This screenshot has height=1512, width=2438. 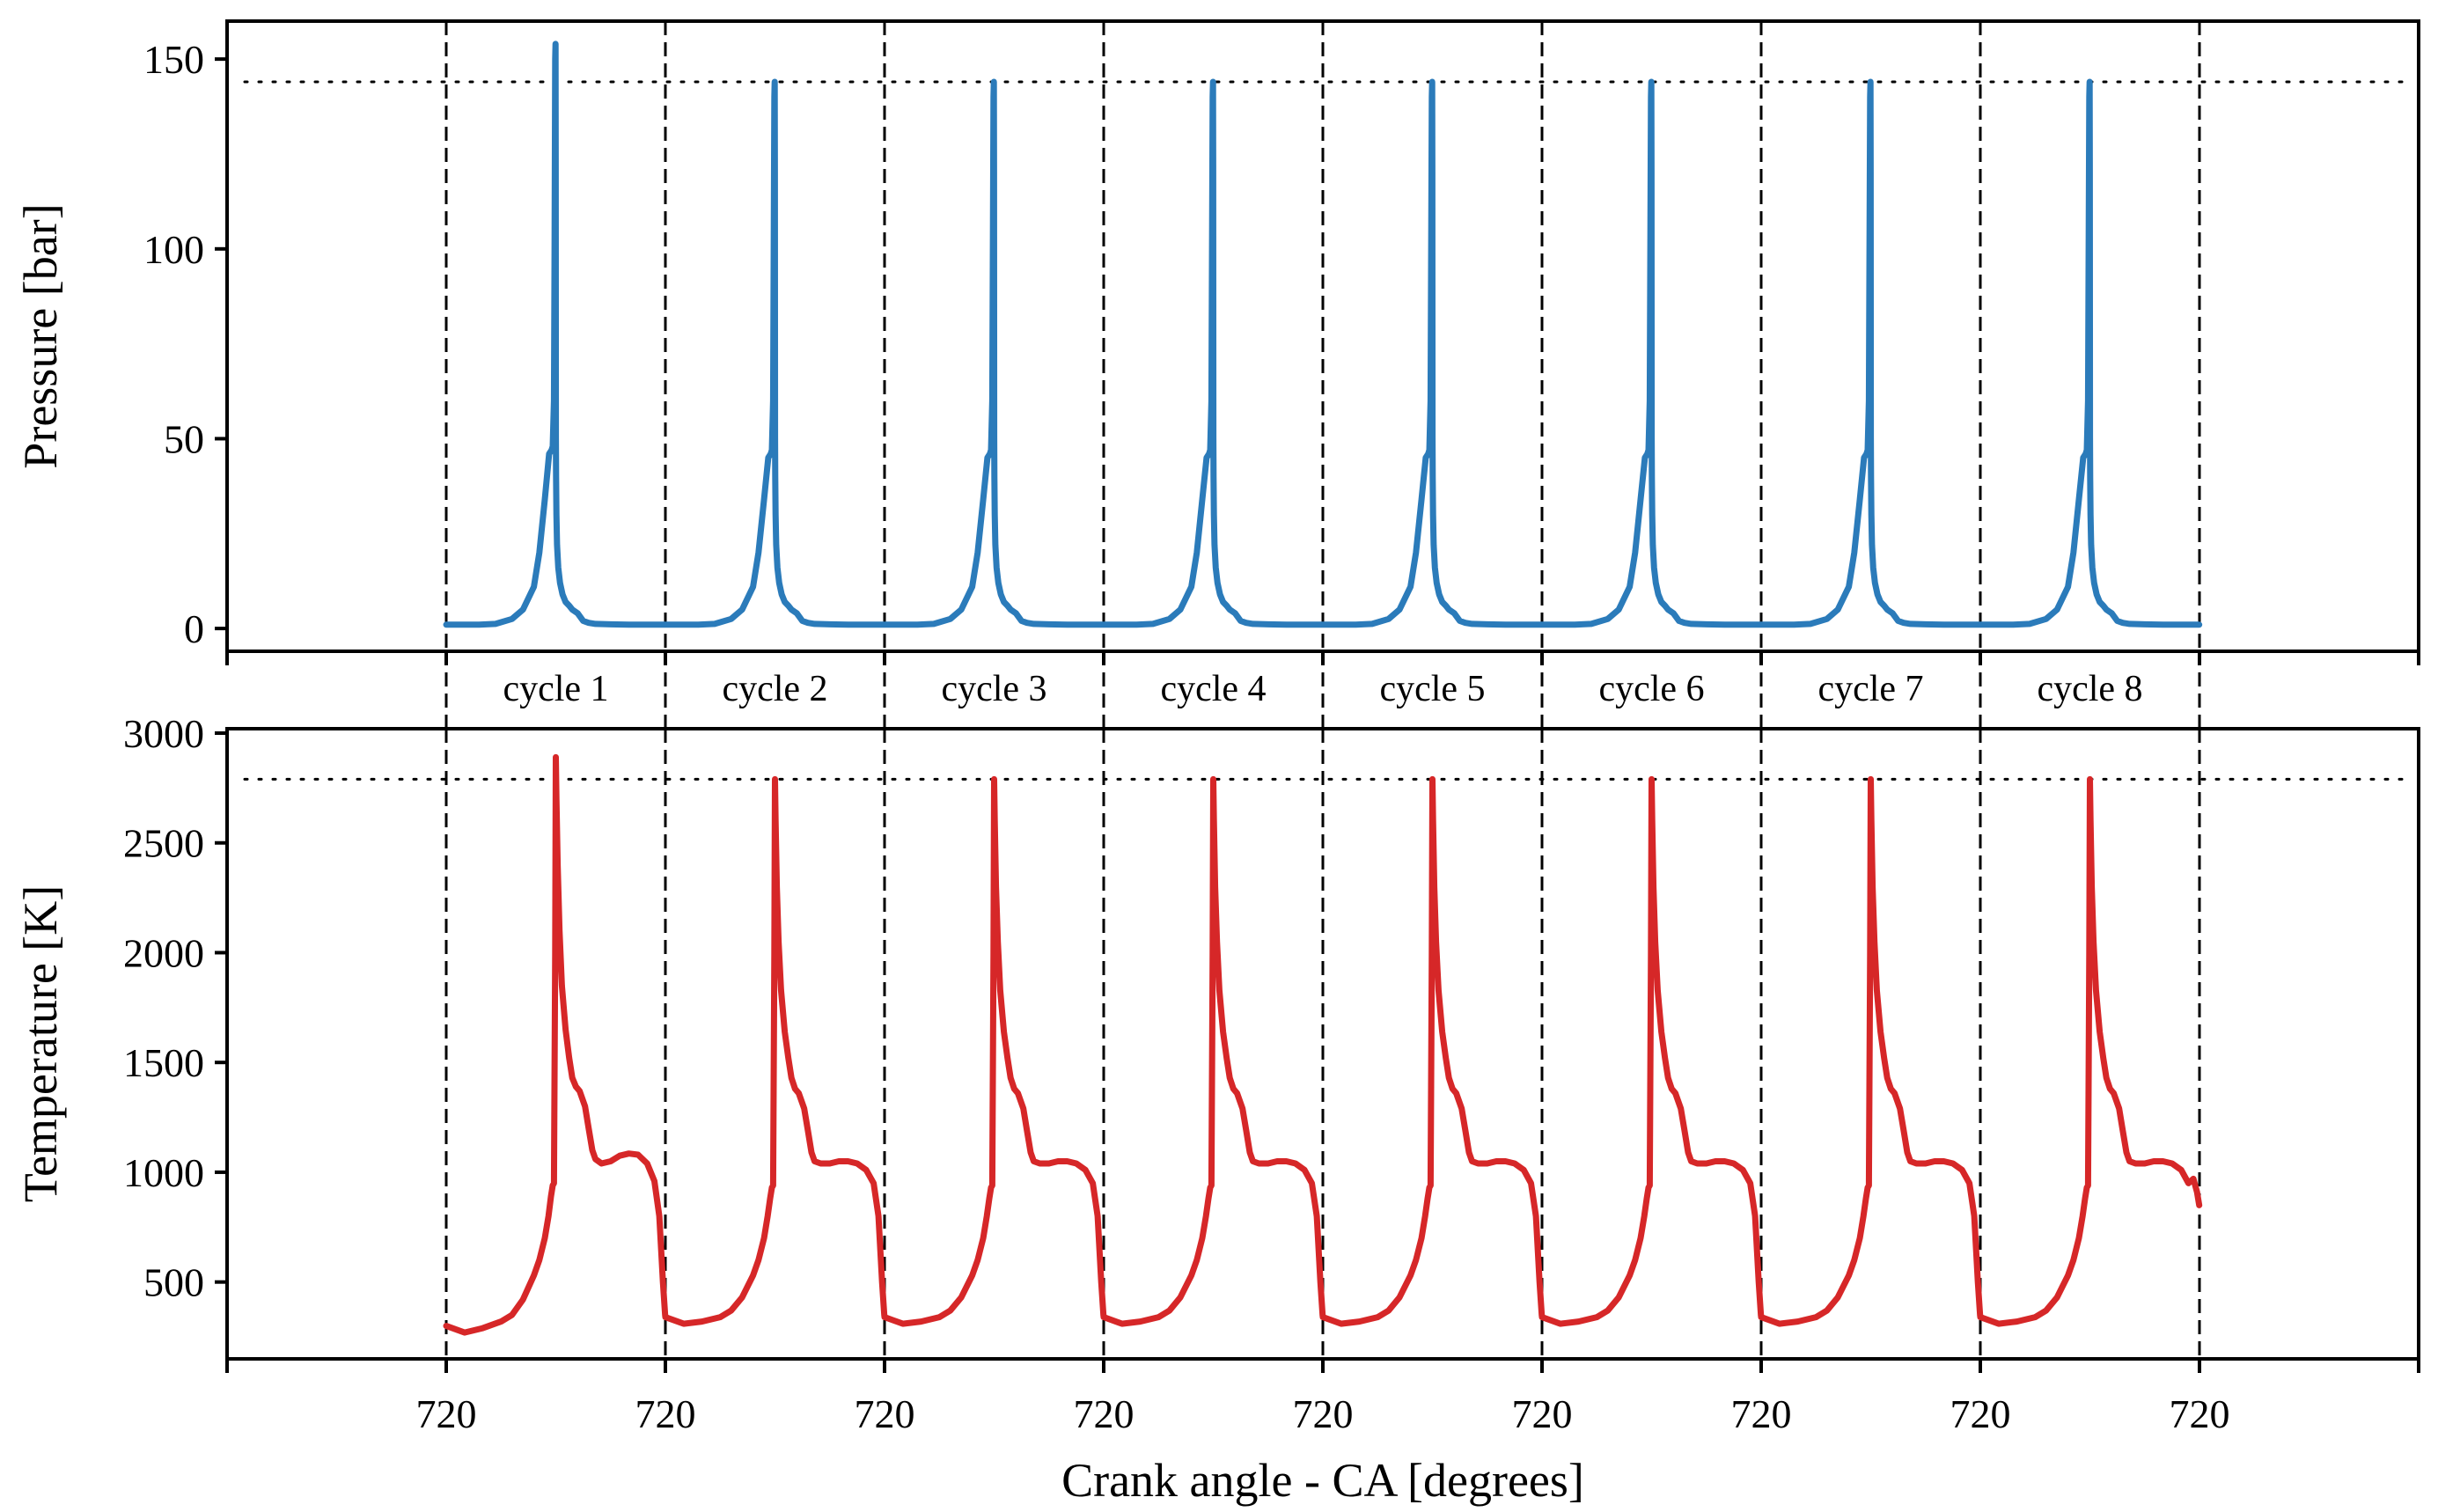 What do you see at coordinates (774, 689) in the screenshot?
I see `cycle-label: cycle 2` at bounding box center [774, 689].